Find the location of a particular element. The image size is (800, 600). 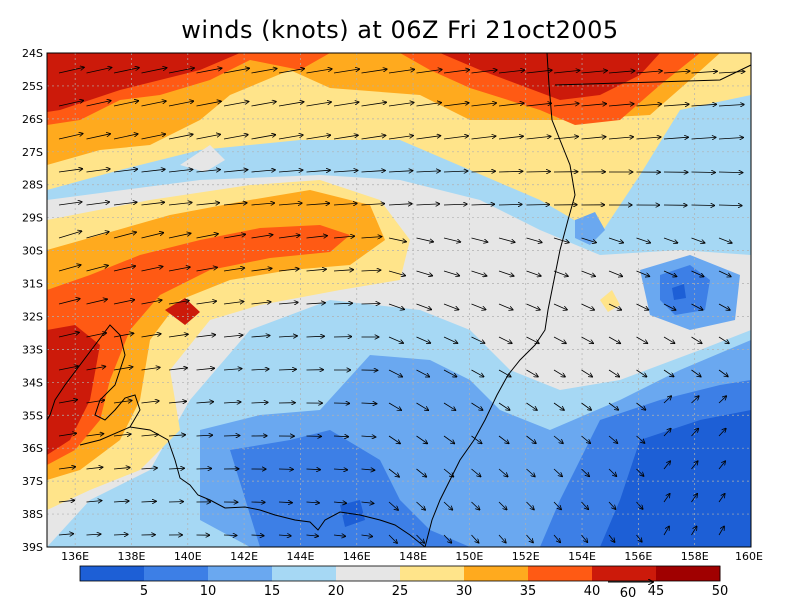

map-title: winds (knots) at 06Z Fri 21oct2005 is located at coordinates (400, 30).